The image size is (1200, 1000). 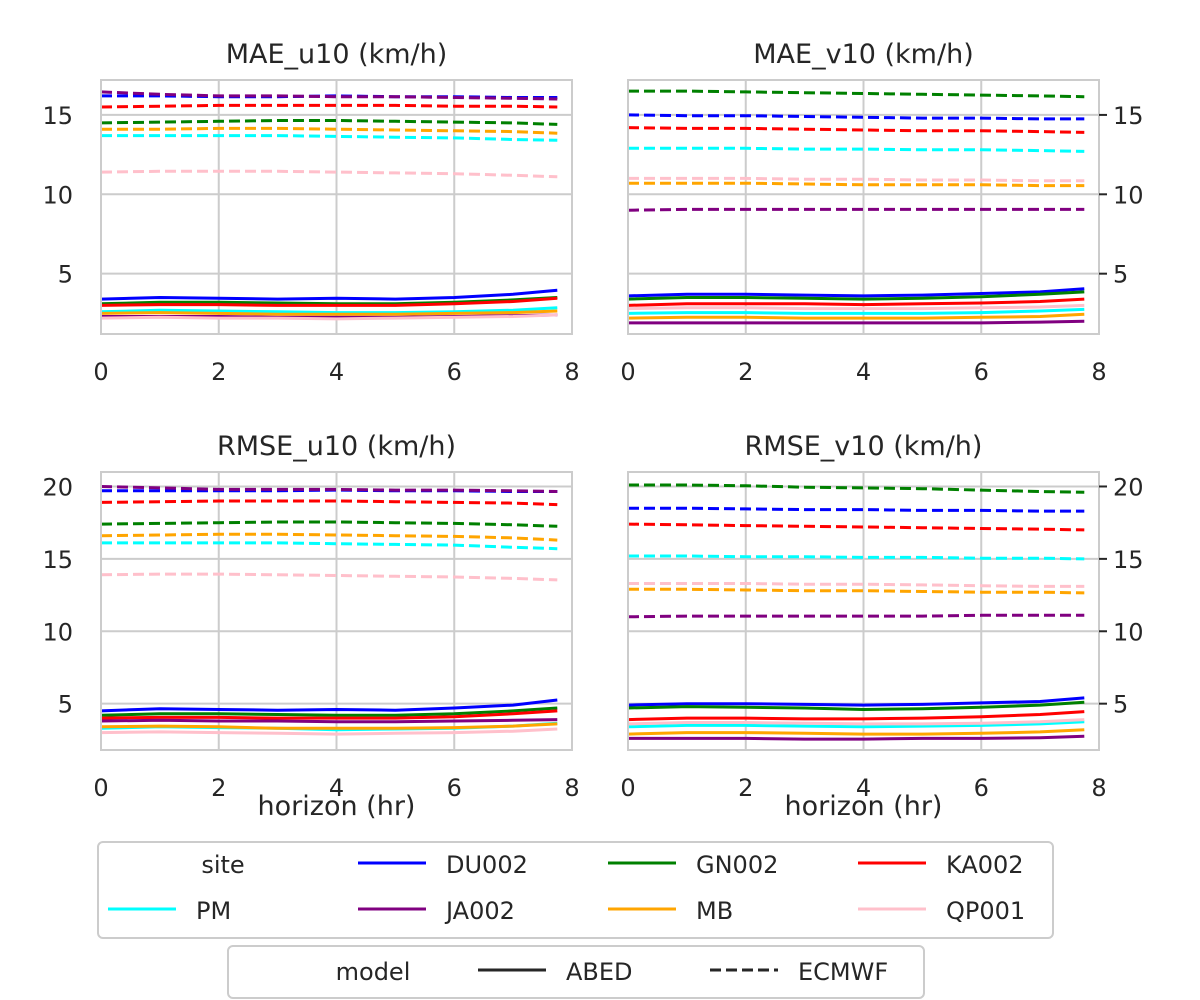 What do you see at coordinates (479, 911) in the screenshot?
I see `legend-label: JA002` at bounding box center [479, 911].